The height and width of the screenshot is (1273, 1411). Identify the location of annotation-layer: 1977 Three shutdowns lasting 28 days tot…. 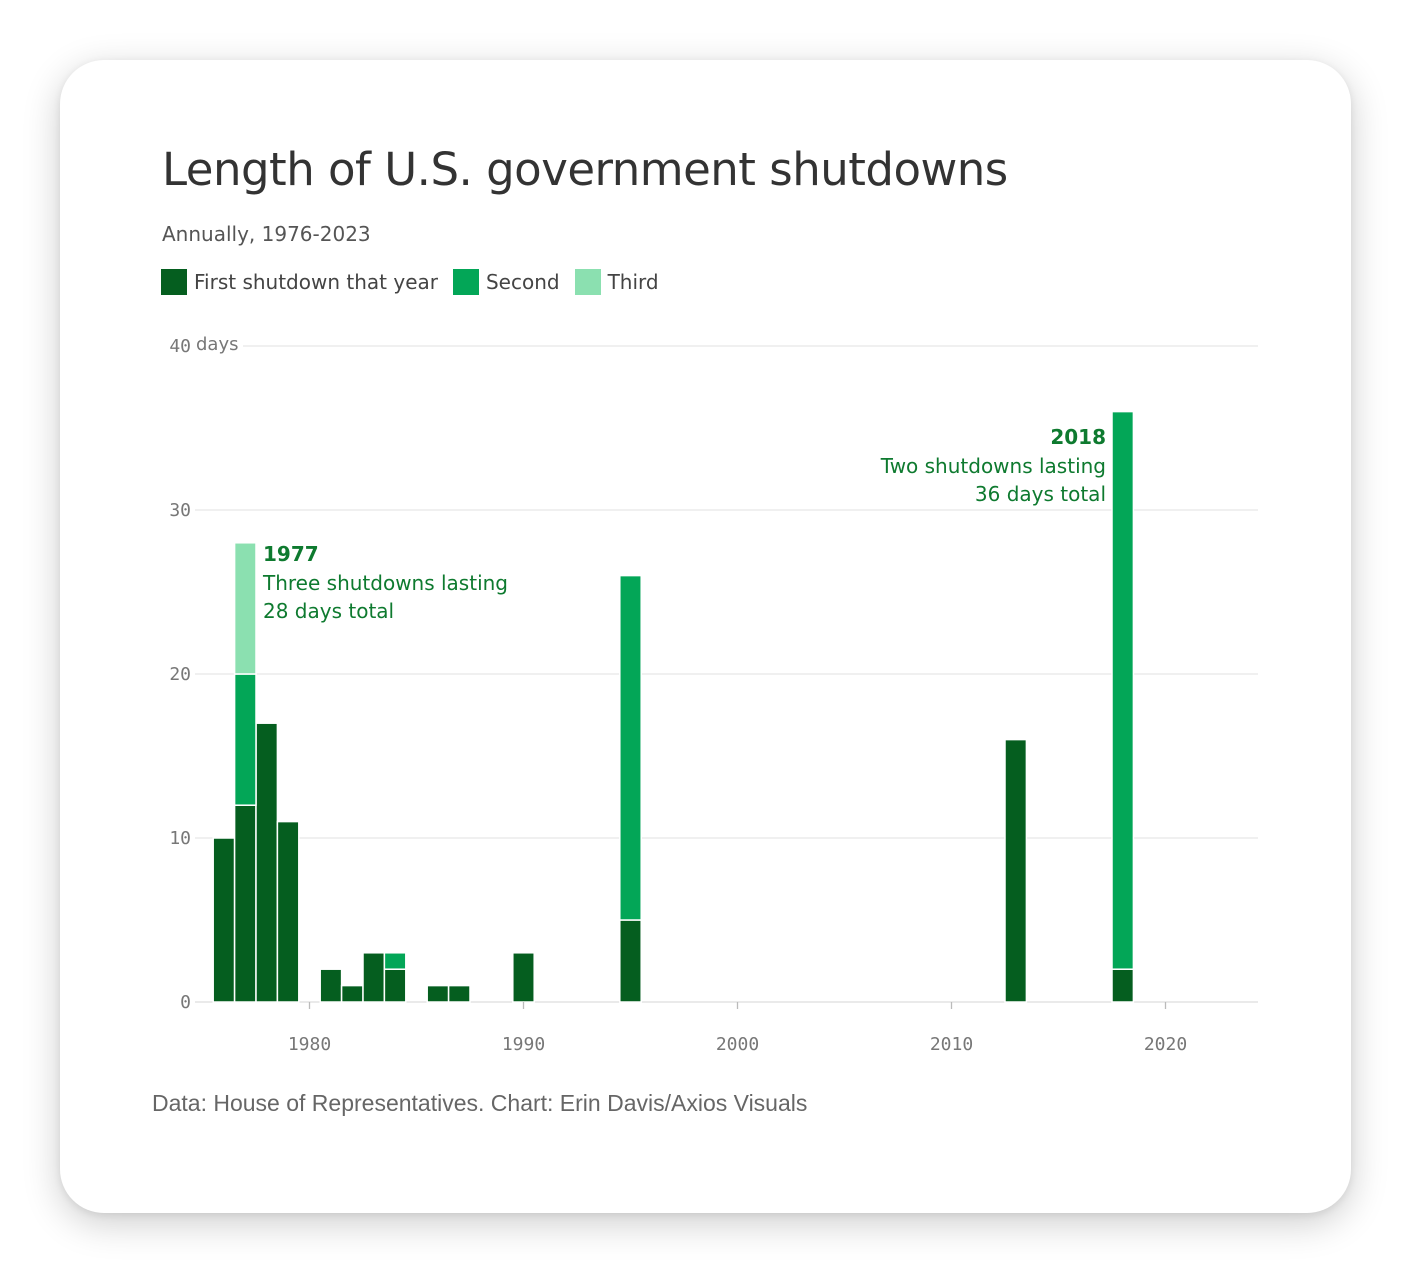
(684, 524).